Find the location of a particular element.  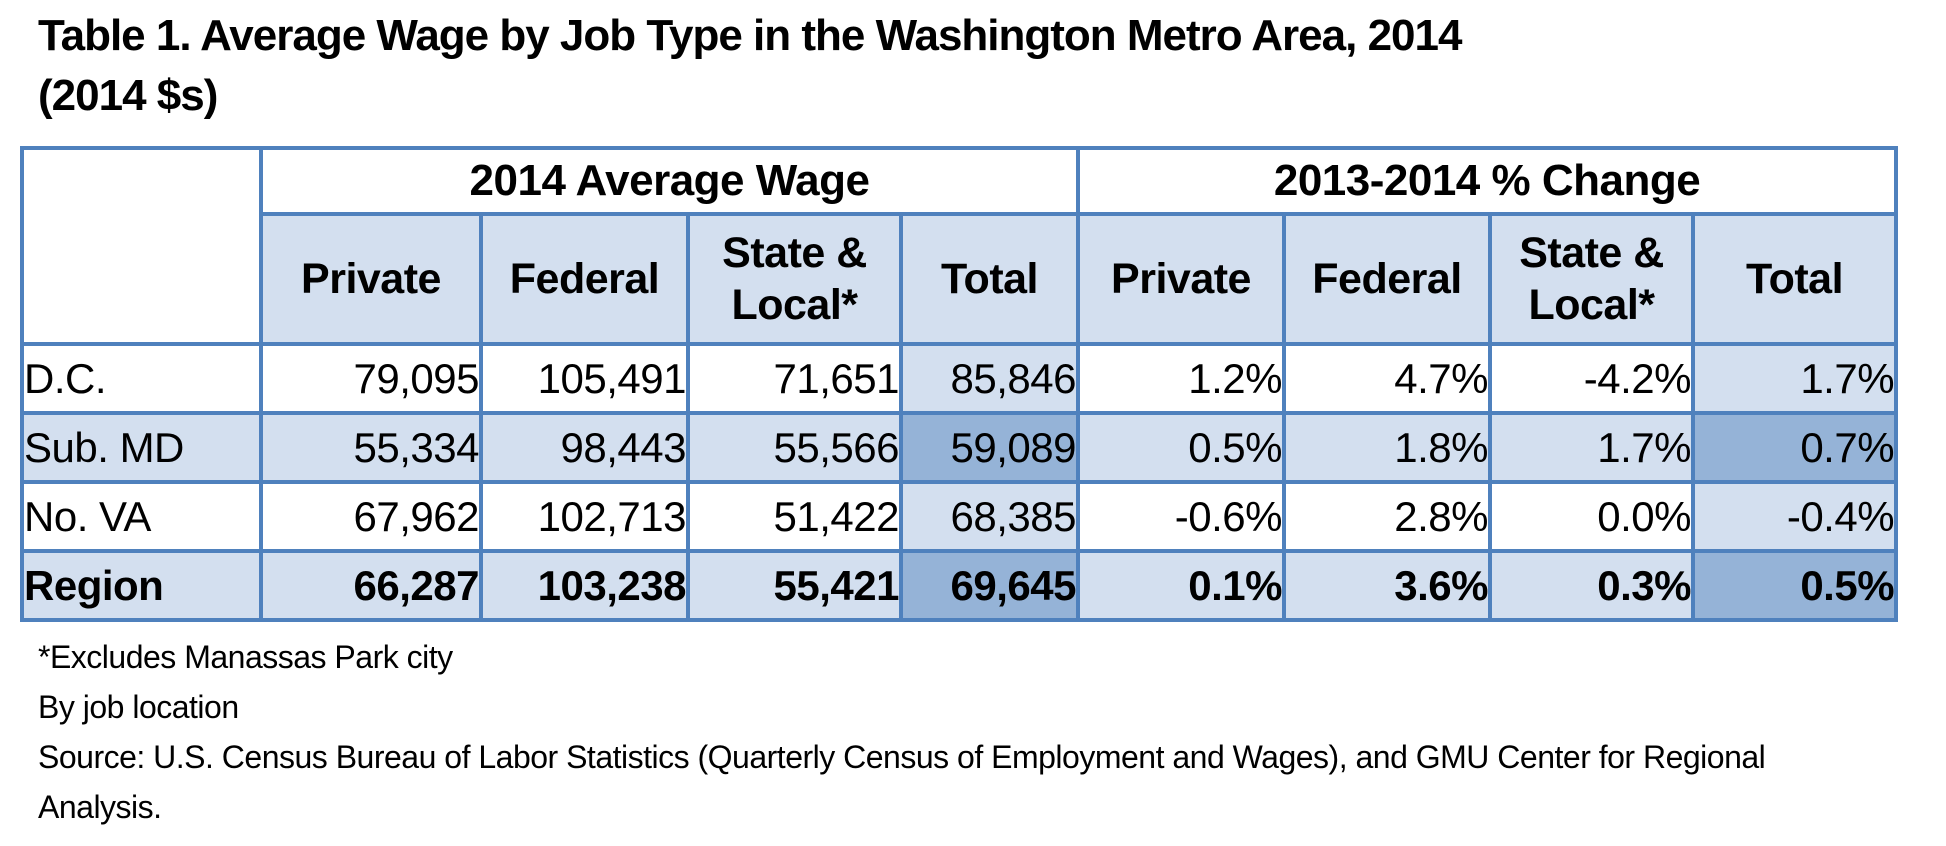

table-cell: 103,238 is located at coordinates (584, 585).